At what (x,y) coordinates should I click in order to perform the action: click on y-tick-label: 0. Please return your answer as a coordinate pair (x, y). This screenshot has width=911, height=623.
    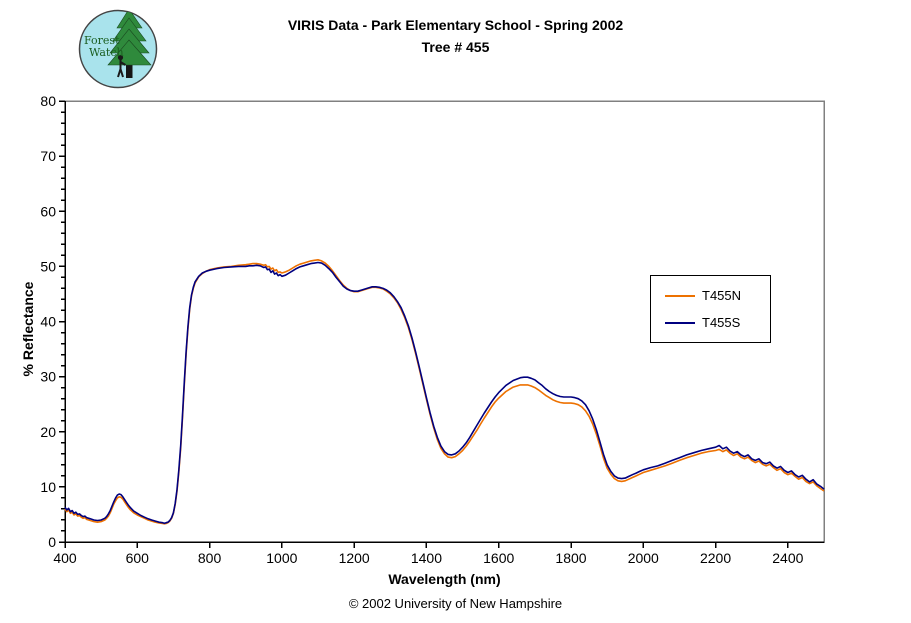
    Looking at the image, I should click on (52, 542).